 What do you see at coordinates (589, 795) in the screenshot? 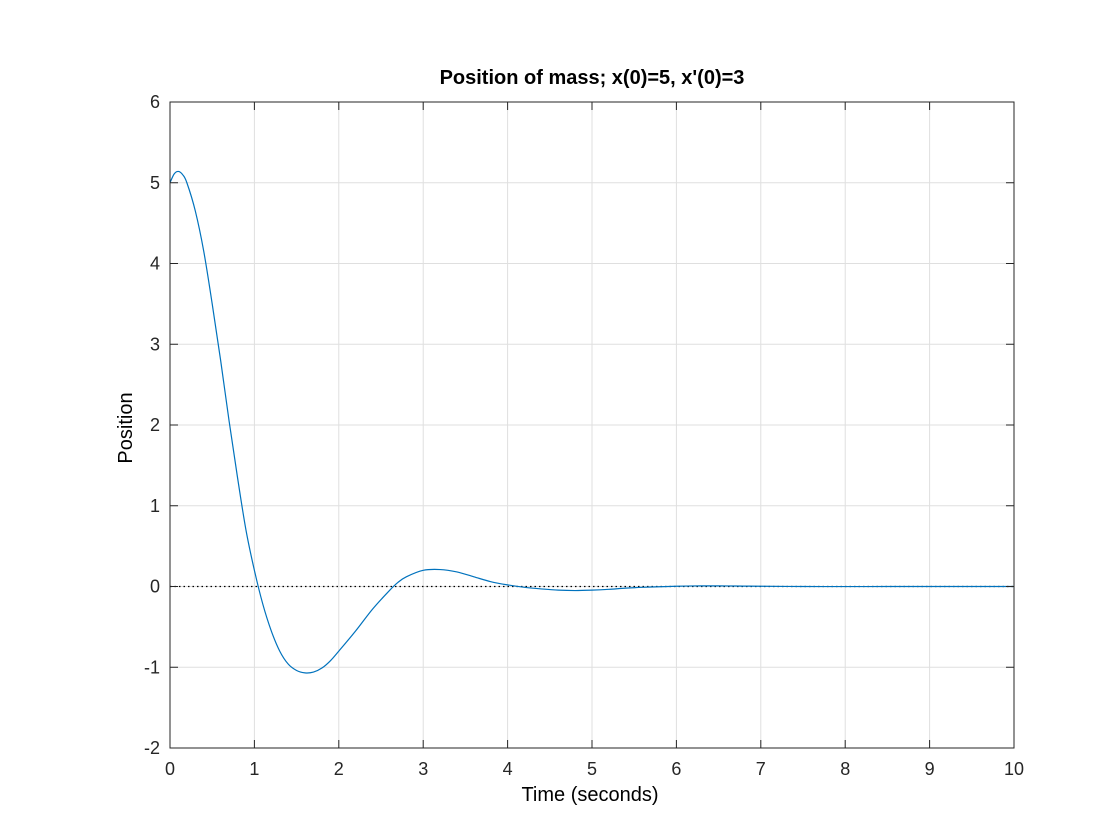
I see `x-axis-label: Time (seconds)` at bounding box center [589, 795].